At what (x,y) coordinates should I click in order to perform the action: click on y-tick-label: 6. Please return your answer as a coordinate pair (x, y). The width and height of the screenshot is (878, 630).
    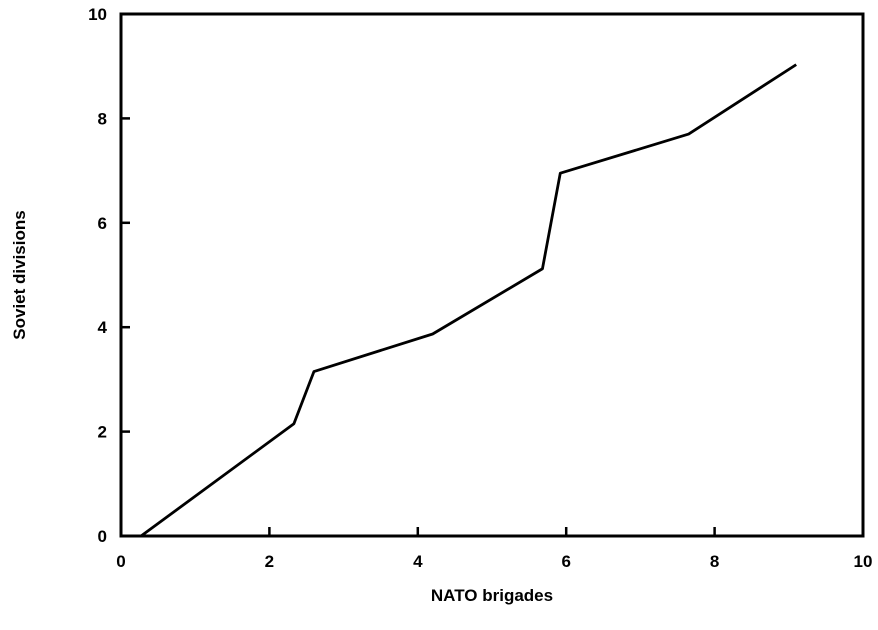
    Looking at the image, I should click on (102, 223).